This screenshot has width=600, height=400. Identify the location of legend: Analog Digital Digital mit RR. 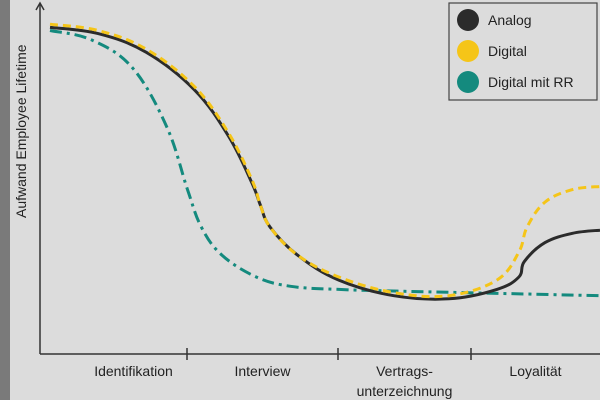
(523, 51).